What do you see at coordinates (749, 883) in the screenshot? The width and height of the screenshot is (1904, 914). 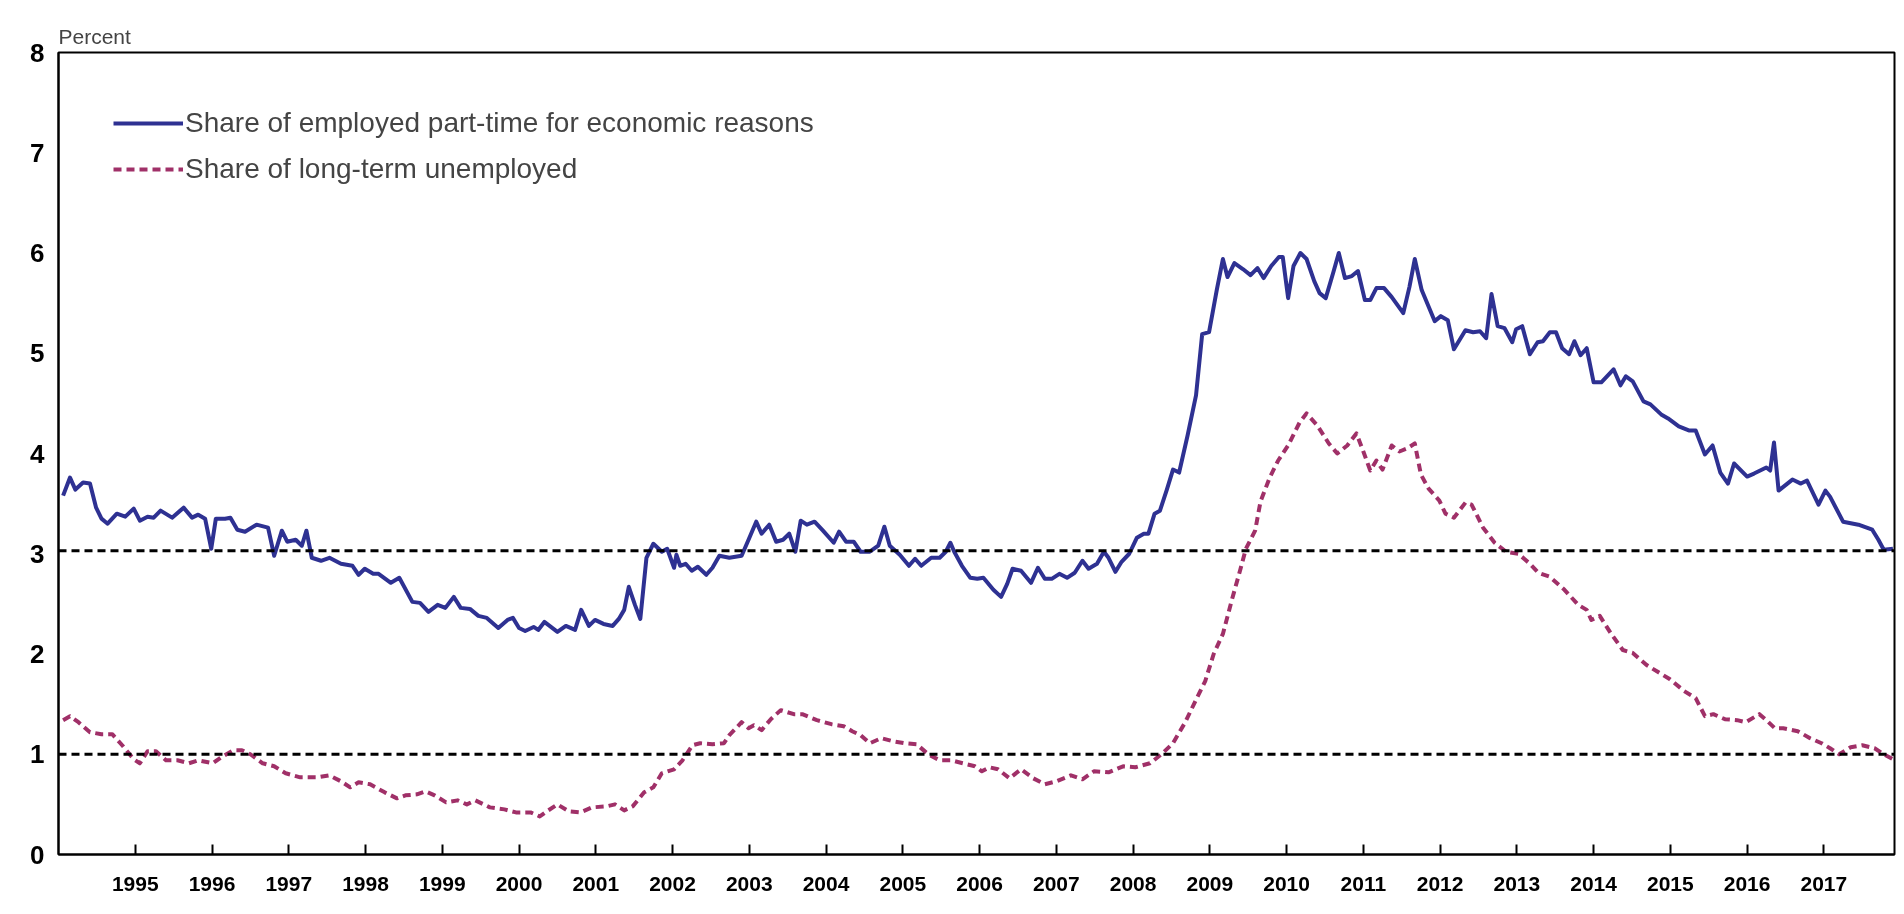 I see `x-tick-label: 2003` at bounding box center [749, 883].